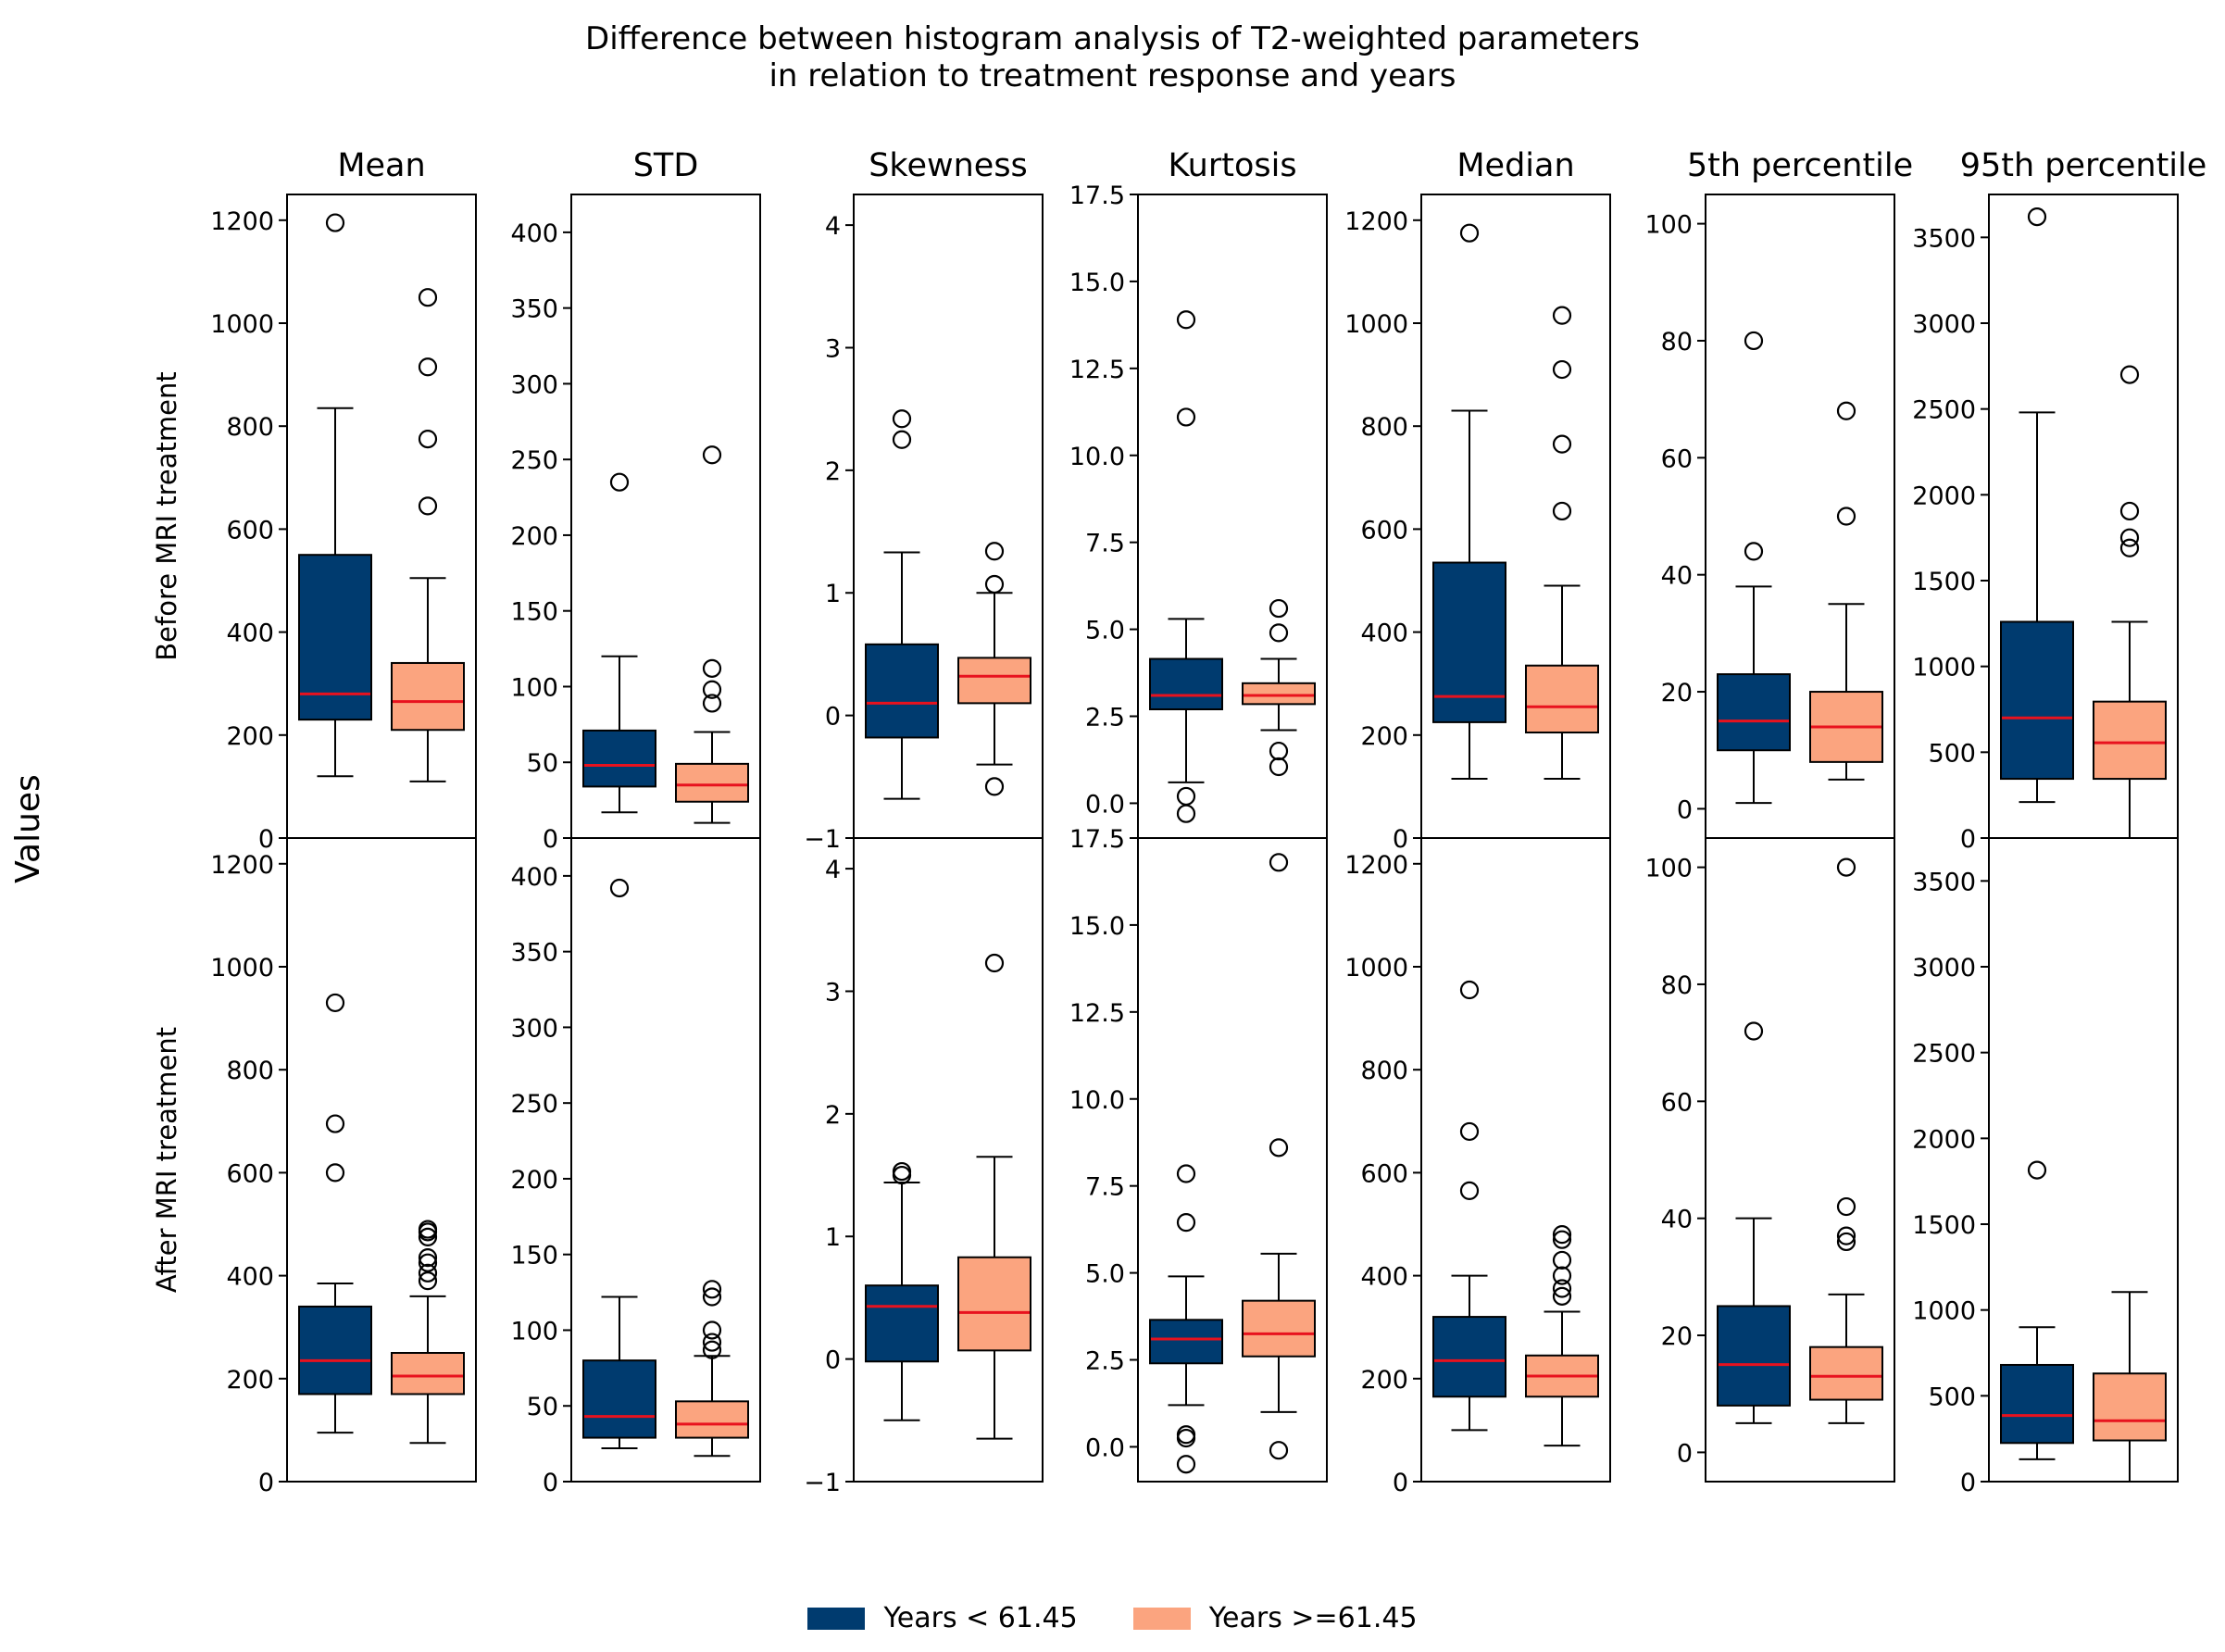  I want to click on y-tick-label-std-before: 350, so click(534, 309).